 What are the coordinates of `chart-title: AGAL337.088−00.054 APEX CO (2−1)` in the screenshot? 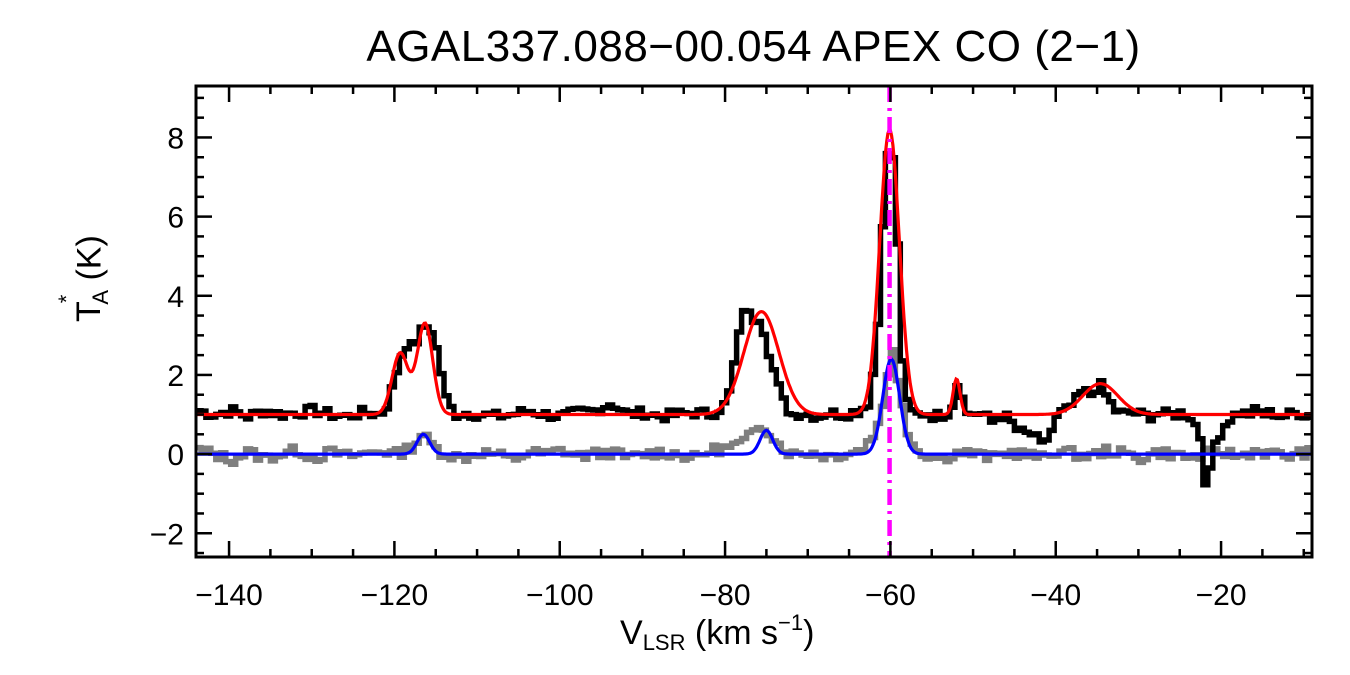 It's located at (753, 46).